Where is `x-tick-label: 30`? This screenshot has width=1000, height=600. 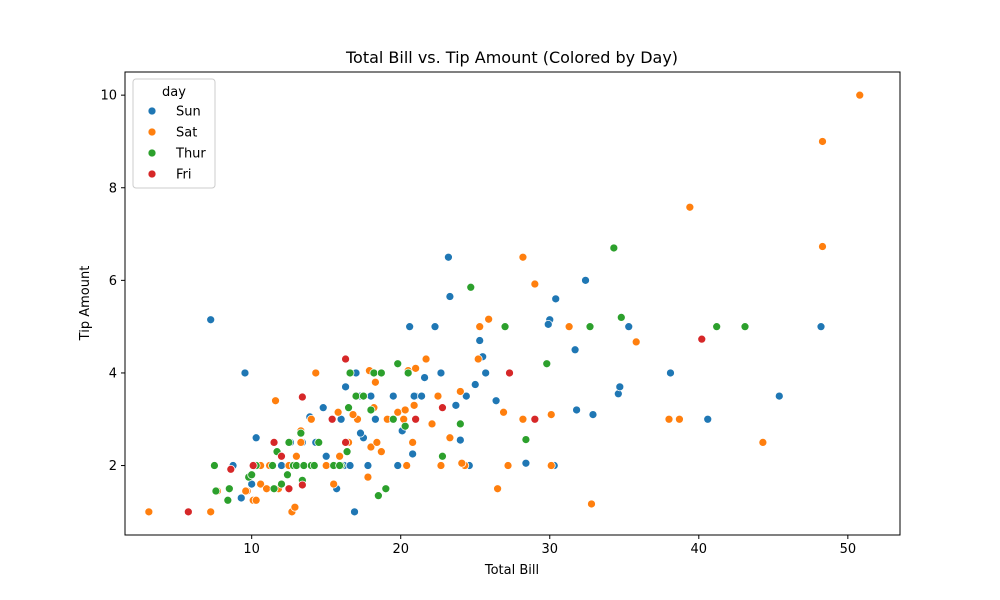
x-tick-label: 30 is located at coordinates (549, 549).